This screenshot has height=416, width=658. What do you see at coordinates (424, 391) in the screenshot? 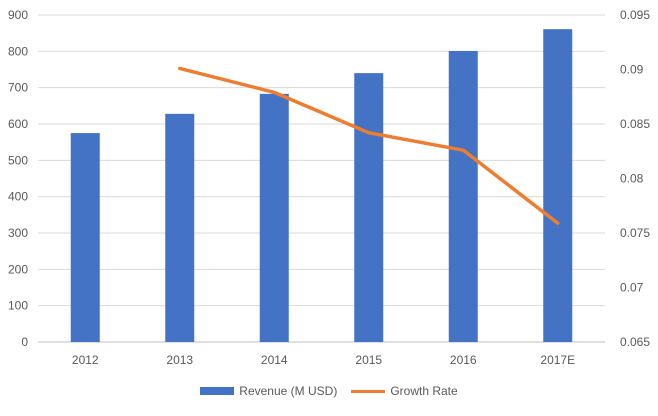
I see `legend-label: Growth Rate` at bounding box center [424, 391].